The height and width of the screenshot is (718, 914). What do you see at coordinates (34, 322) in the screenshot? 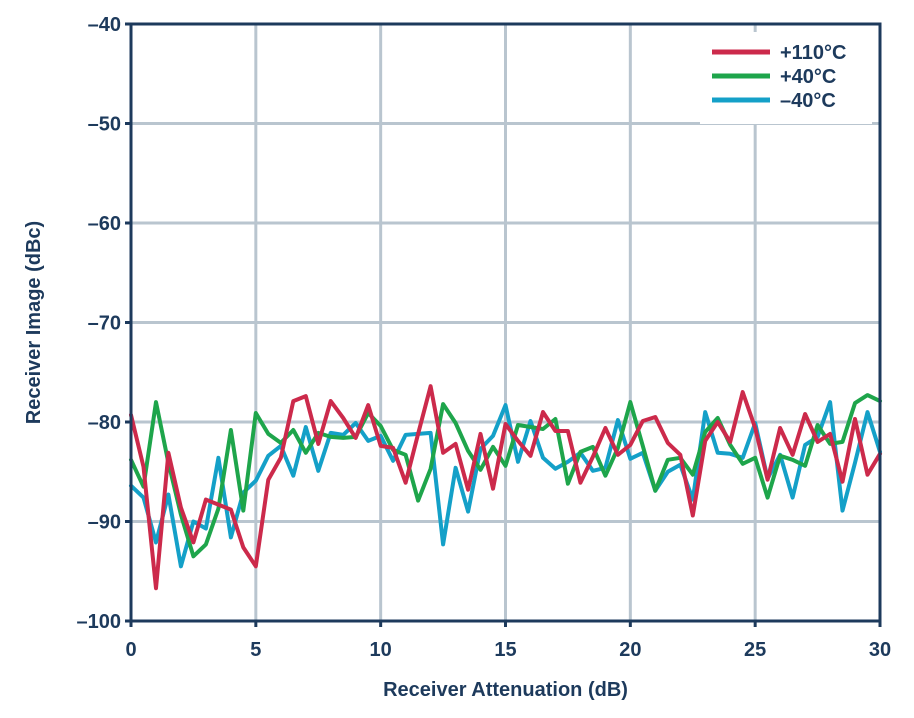
I see `y-axis-title: Receiver Image (dBc)` at bounding box center [34, 322].